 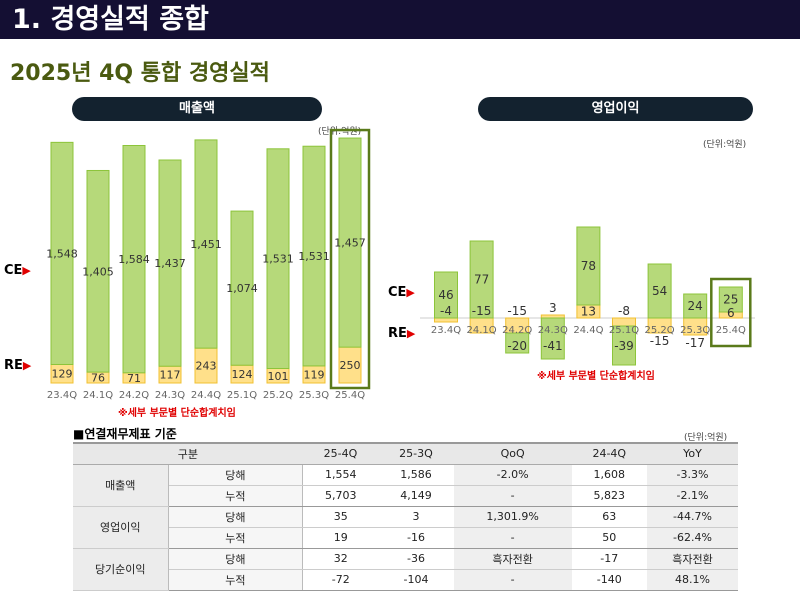 I want to click on table-unit: (단위:억원), so click(x=706, y=438).